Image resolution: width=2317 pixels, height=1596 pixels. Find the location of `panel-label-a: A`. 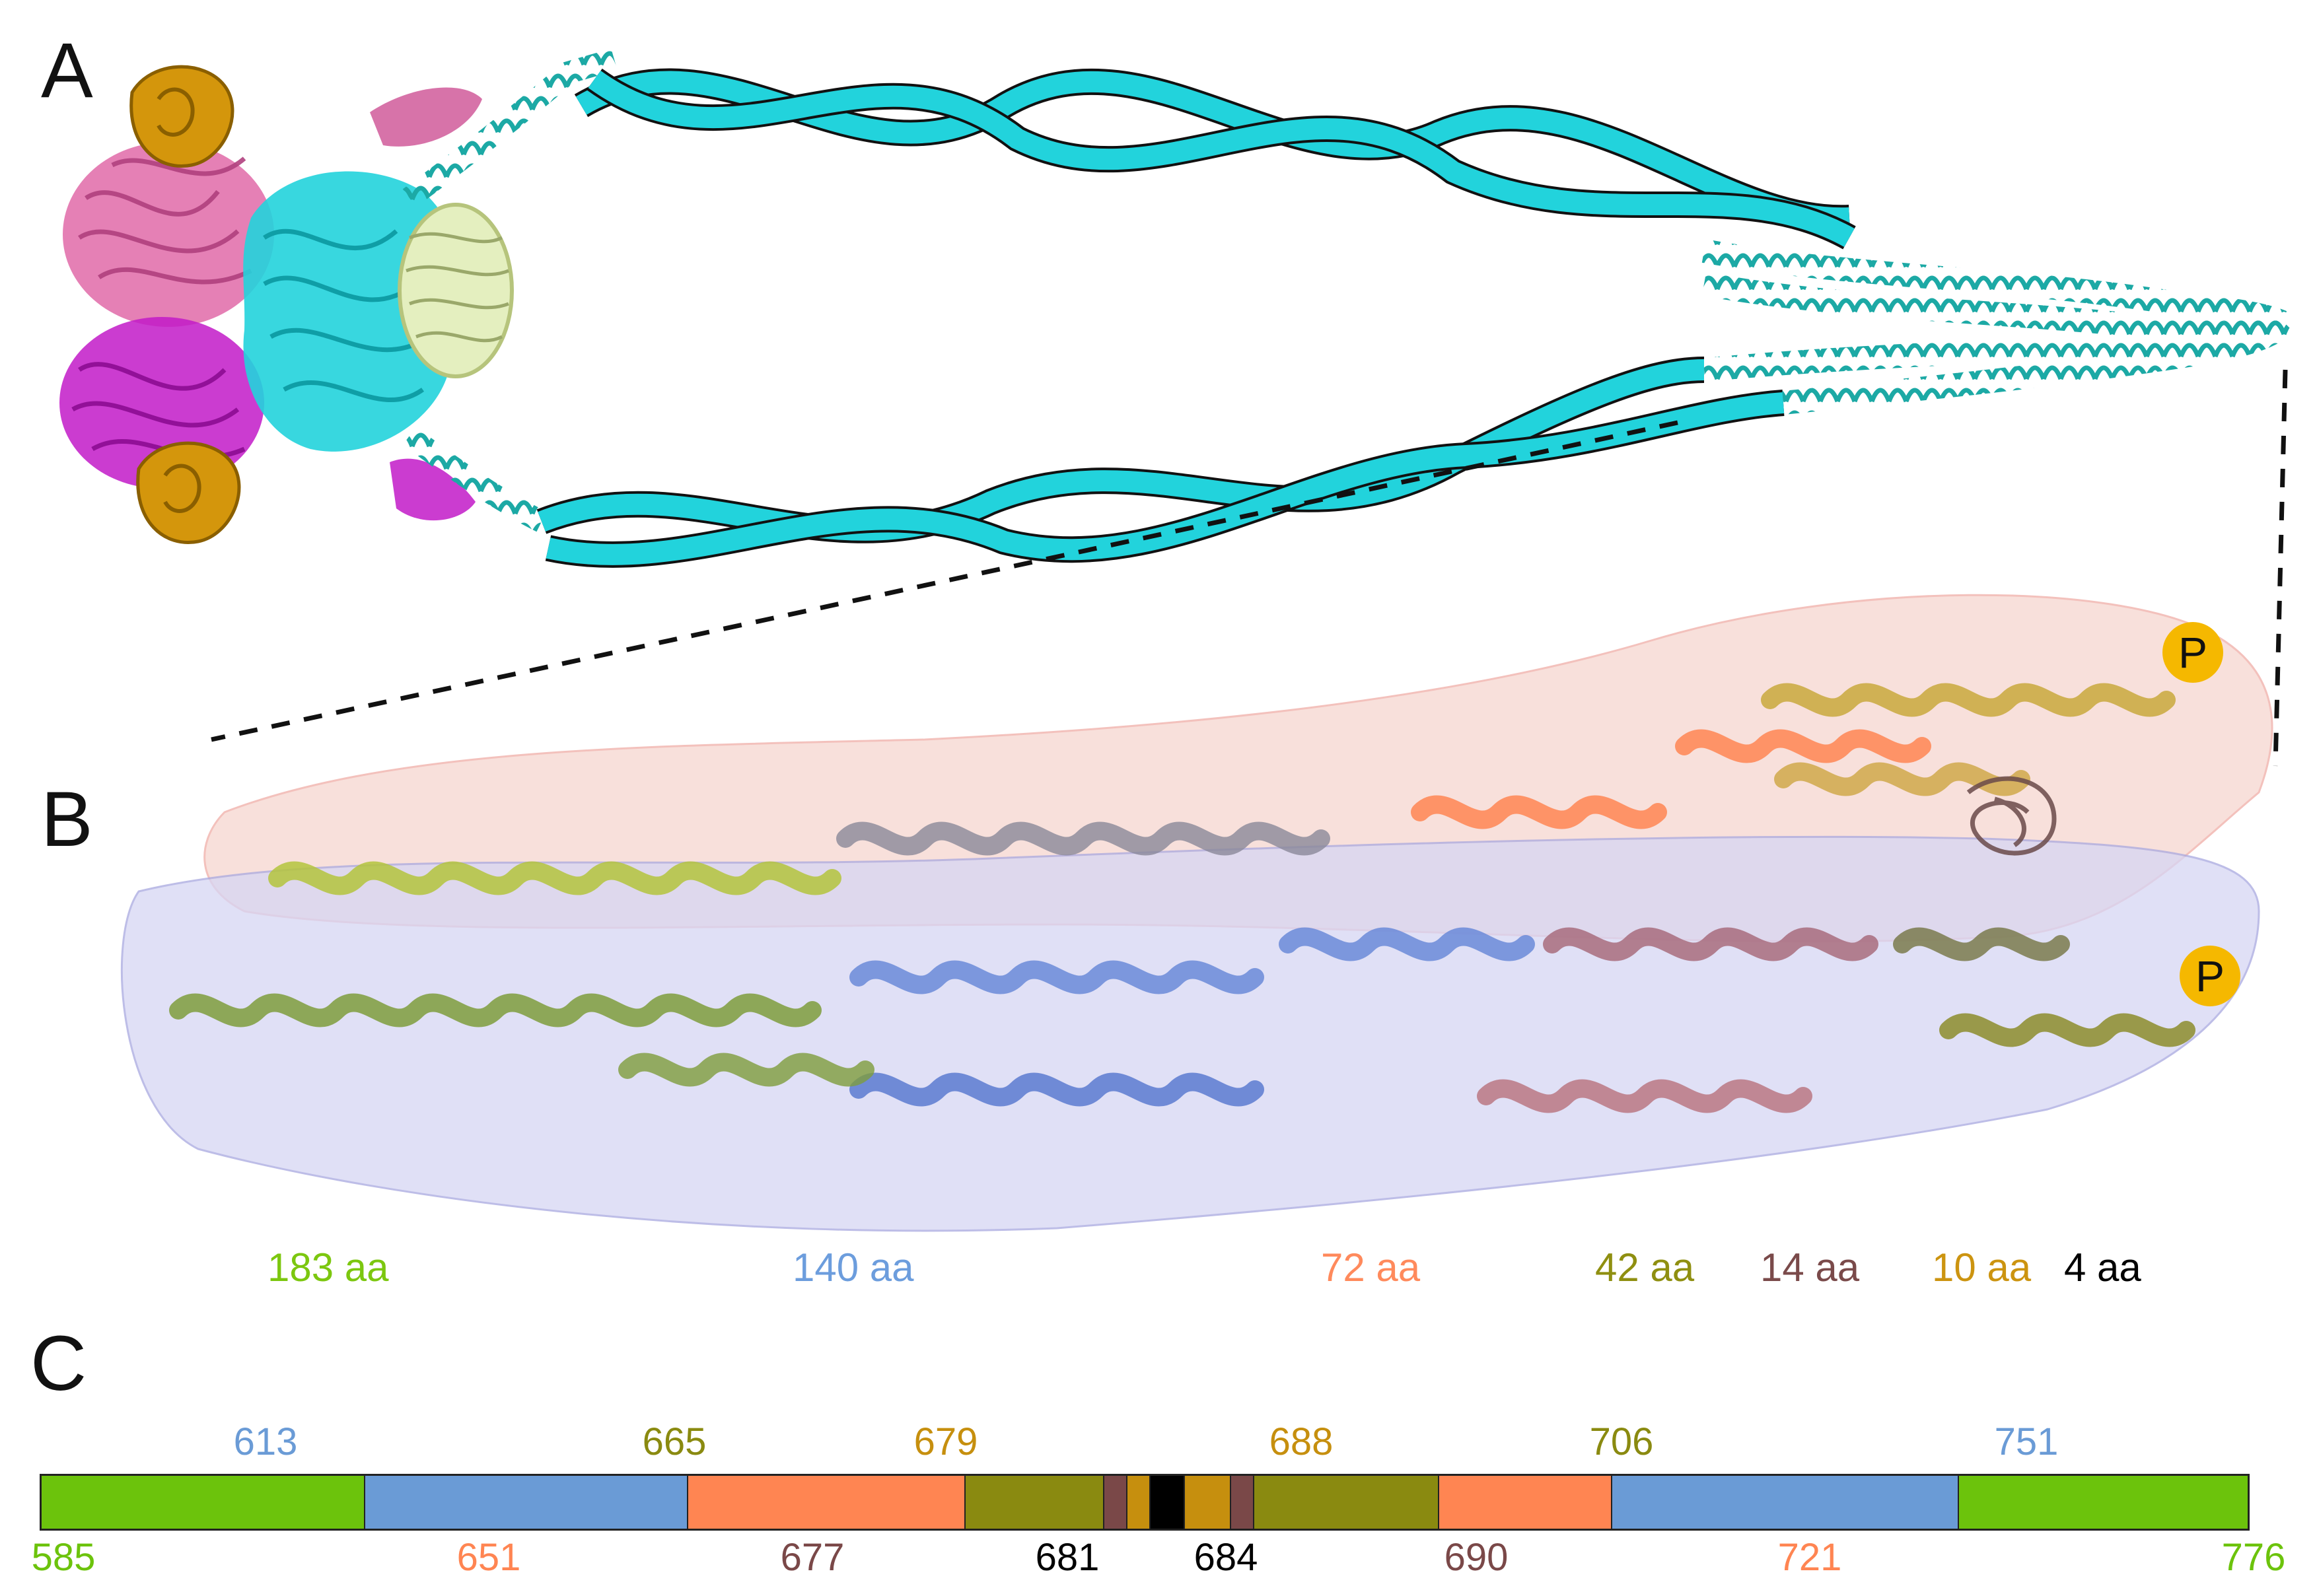

panel-label-a: A is located at coordinates (67, 70).